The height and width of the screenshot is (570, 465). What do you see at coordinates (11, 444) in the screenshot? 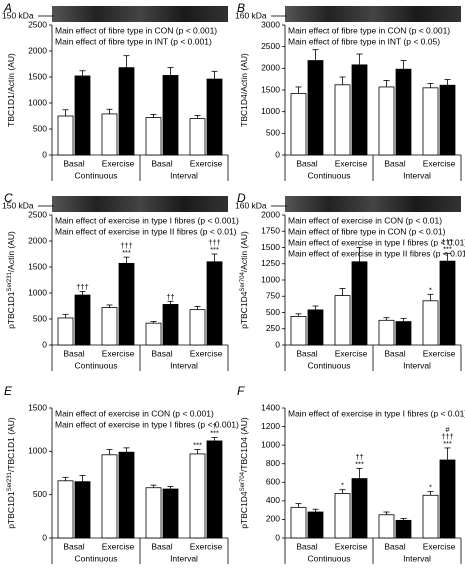
I see `y-axis-label-part: /TBC1D1 (AU)` at bounding box center [11, 444].